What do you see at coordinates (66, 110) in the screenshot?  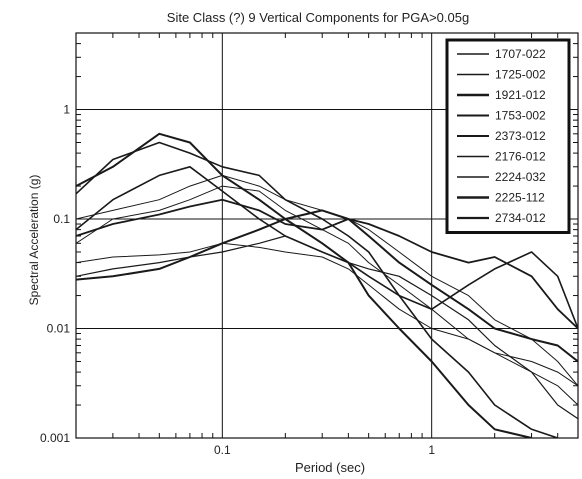 I see `y-tick-label: 1` at bounding box center [66, 110].